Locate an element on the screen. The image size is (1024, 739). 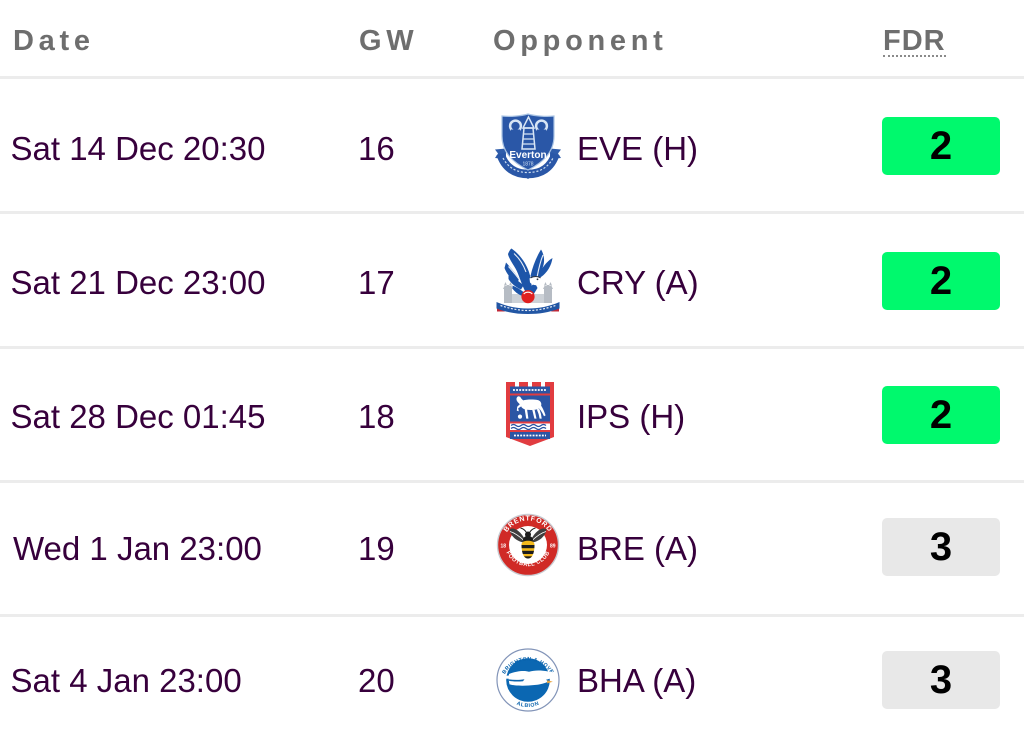
svg-text: 1878 is located at coordinates (527, 165).